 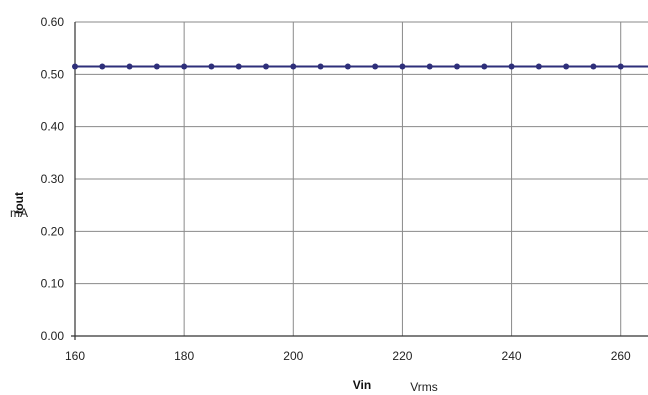 What do you see at coordinates (53, 336) in the screenshot?
I see `y-tick-label: 0.00` at bounding box center [53, 336].